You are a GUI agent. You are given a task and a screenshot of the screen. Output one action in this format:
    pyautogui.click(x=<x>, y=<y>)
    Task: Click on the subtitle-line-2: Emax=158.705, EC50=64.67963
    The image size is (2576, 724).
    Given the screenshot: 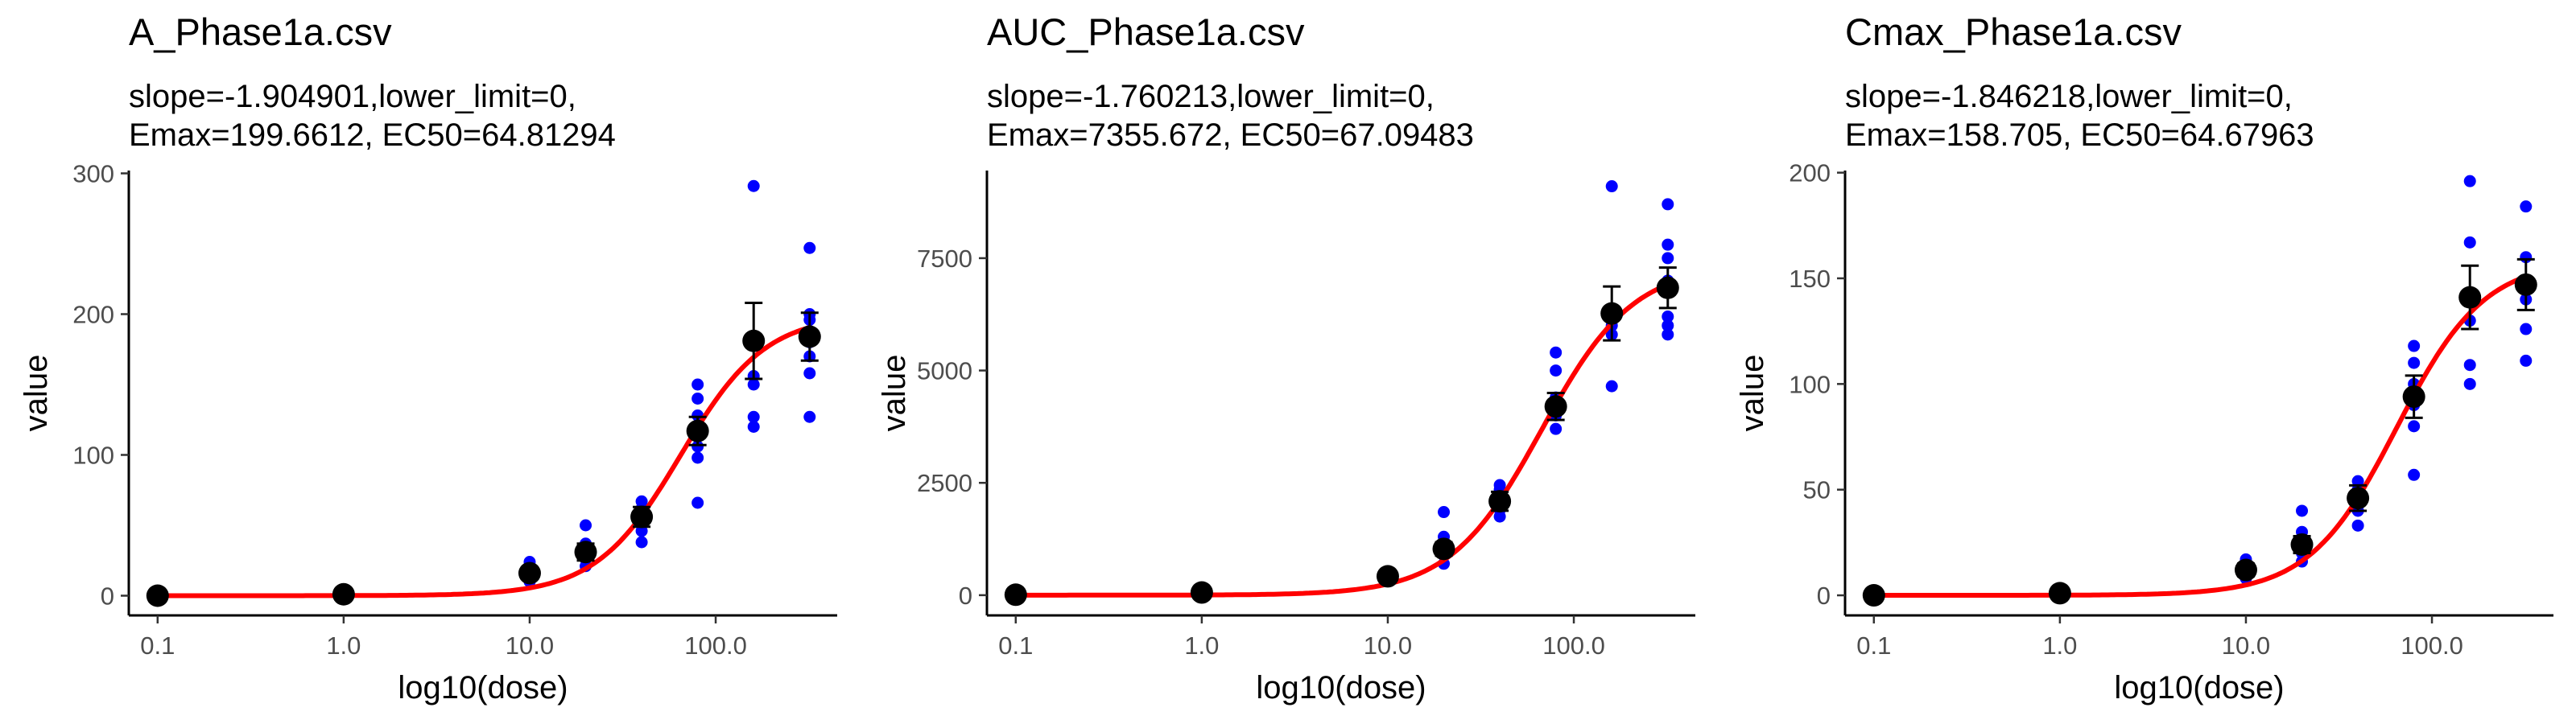 What is the action you would take?
    pyautogui.click(x=2079, y=135)
    